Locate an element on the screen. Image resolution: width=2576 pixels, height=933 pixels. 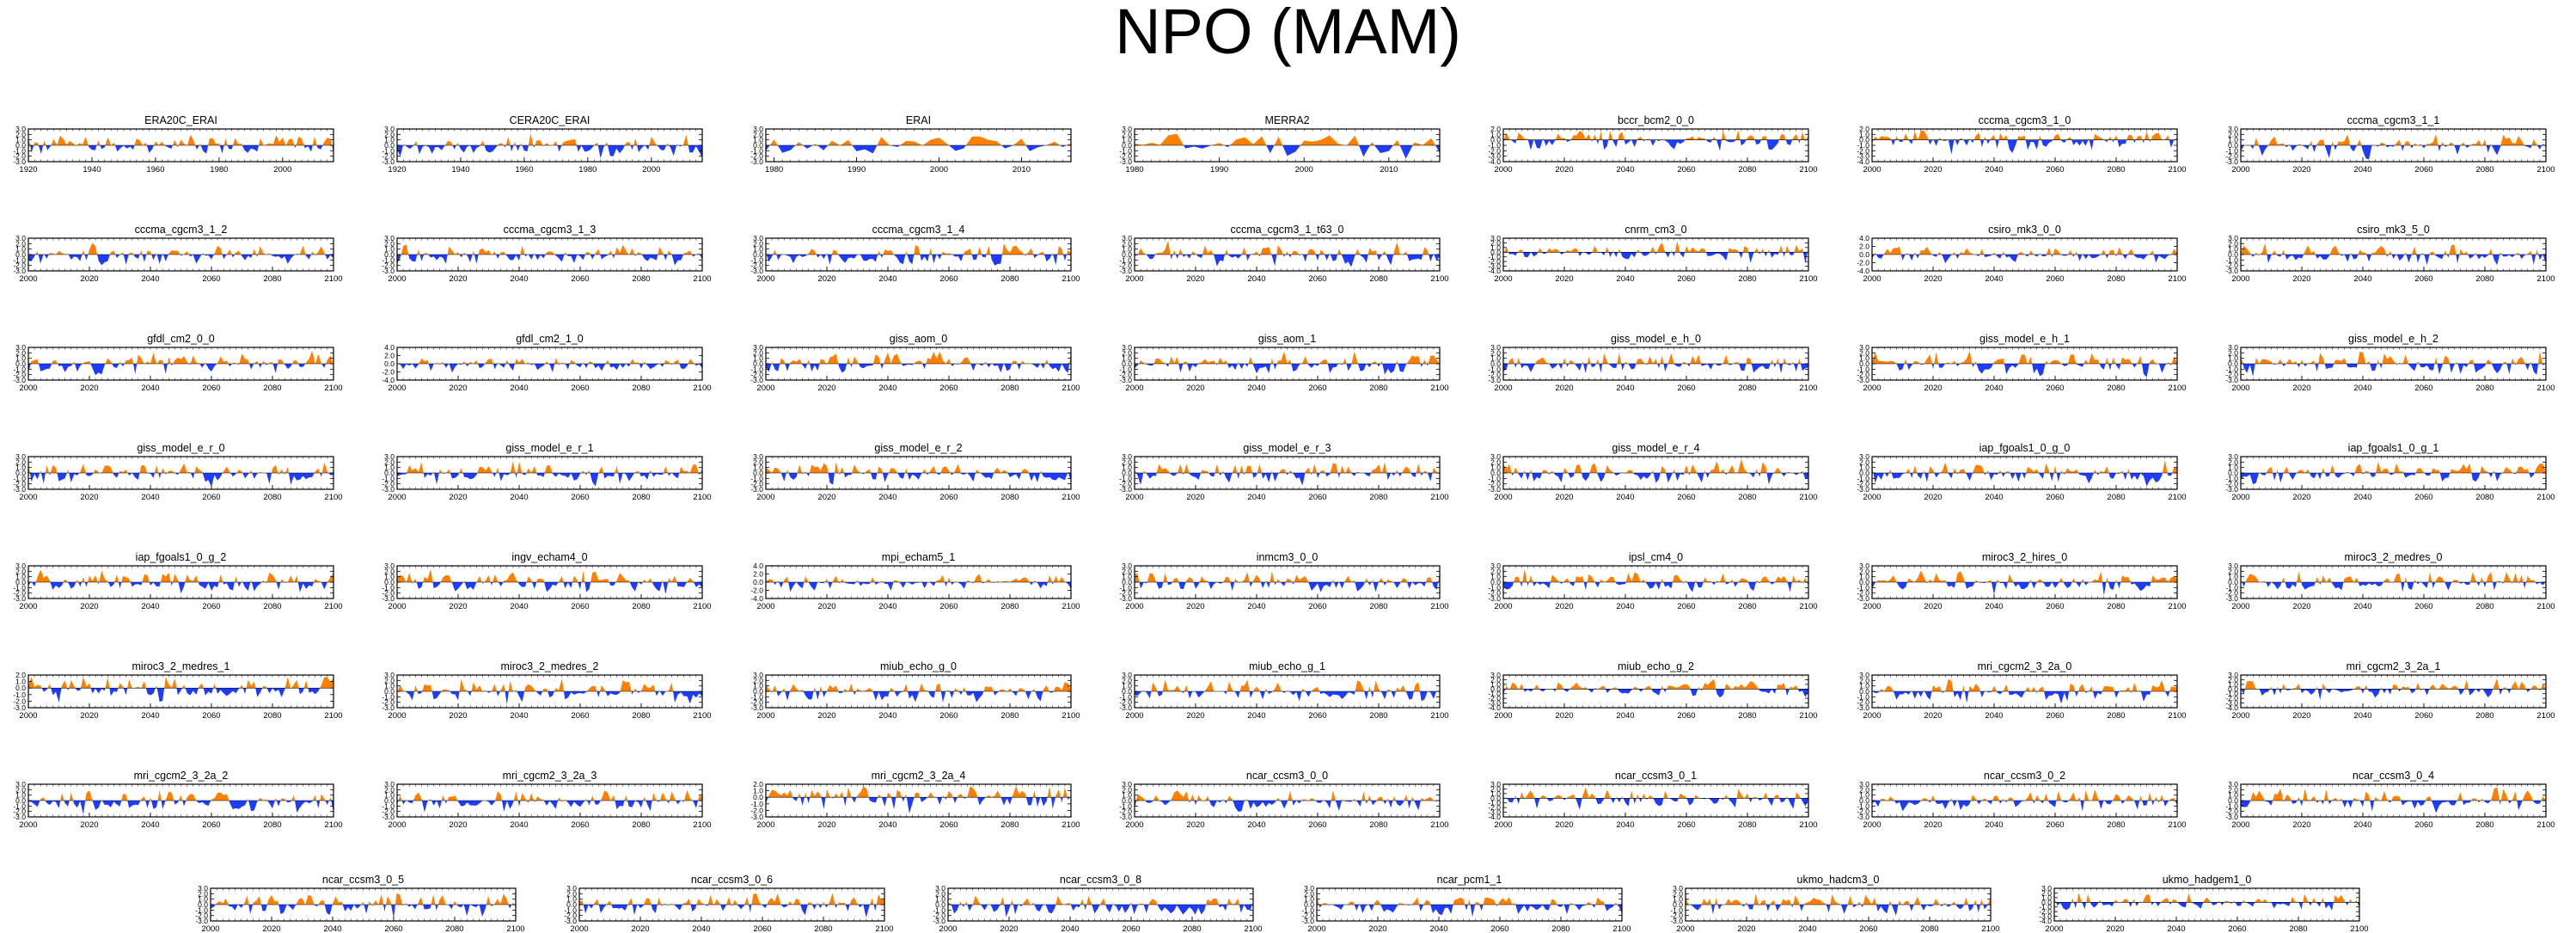
y-tick-label: -4.0 is located at coordinates (756, 599).